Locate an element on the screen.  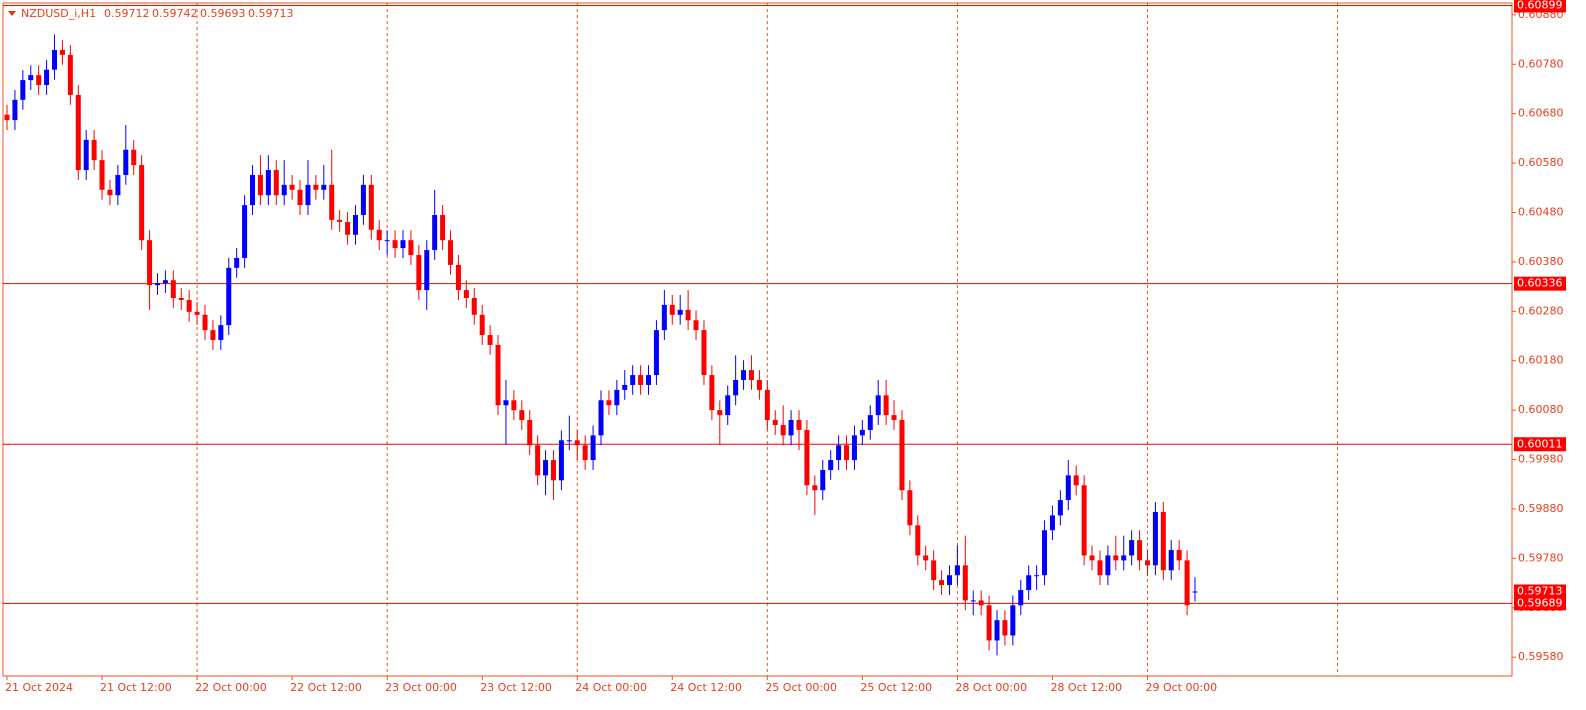
y-tick-label: 0.59580 is located at coordinates (1541, 656).